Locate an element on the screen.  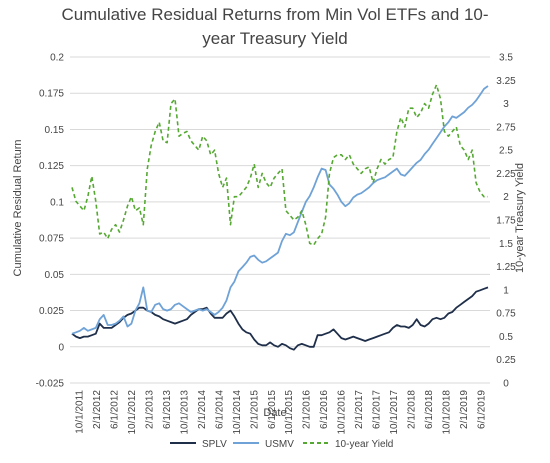
y-right-tick-label: 3 is located at coordinates (506, 104).